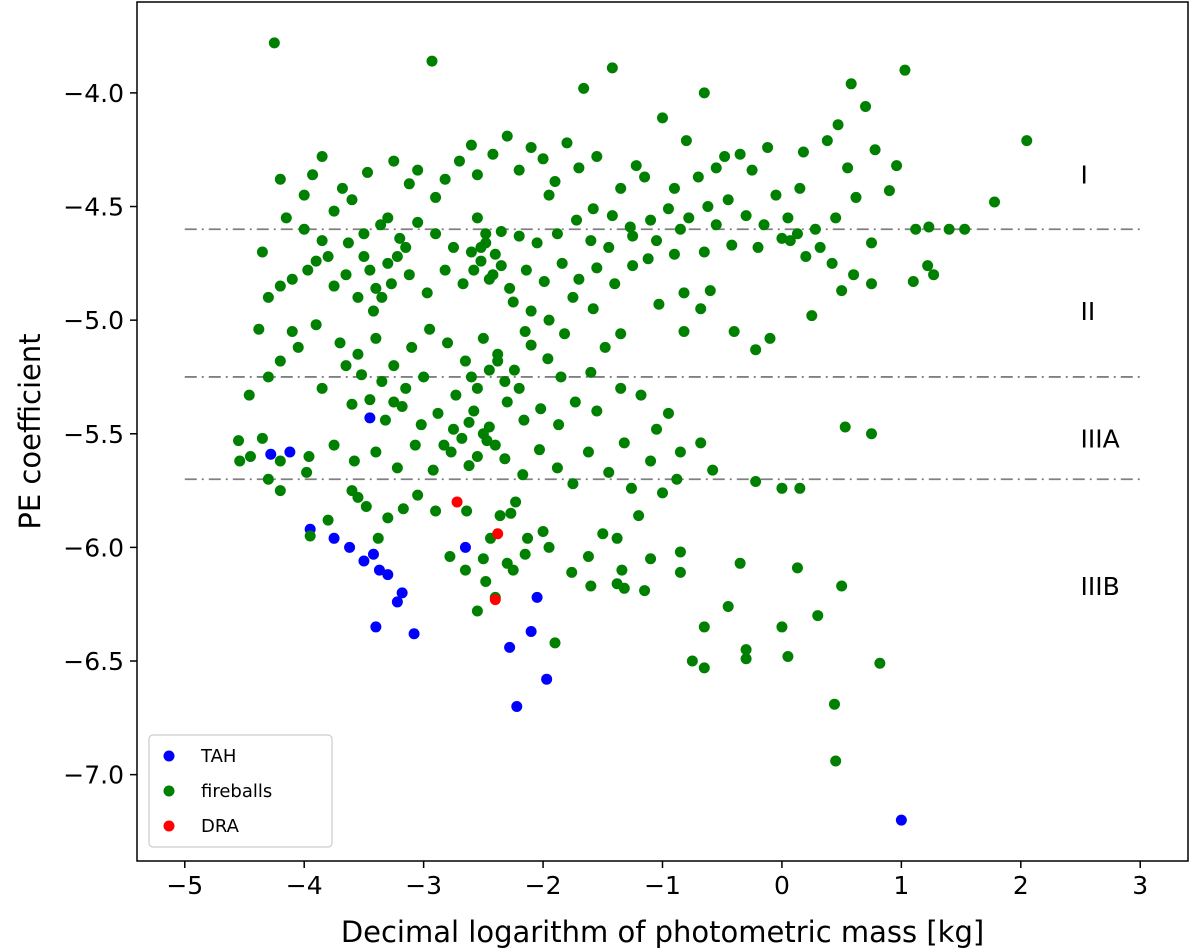 This screenshot has height=951, width=1200. What do you see at coordinates (1140, 885) in the screenshot?
I see `x-tick-label: 3` at bounding box center [1140, 885].